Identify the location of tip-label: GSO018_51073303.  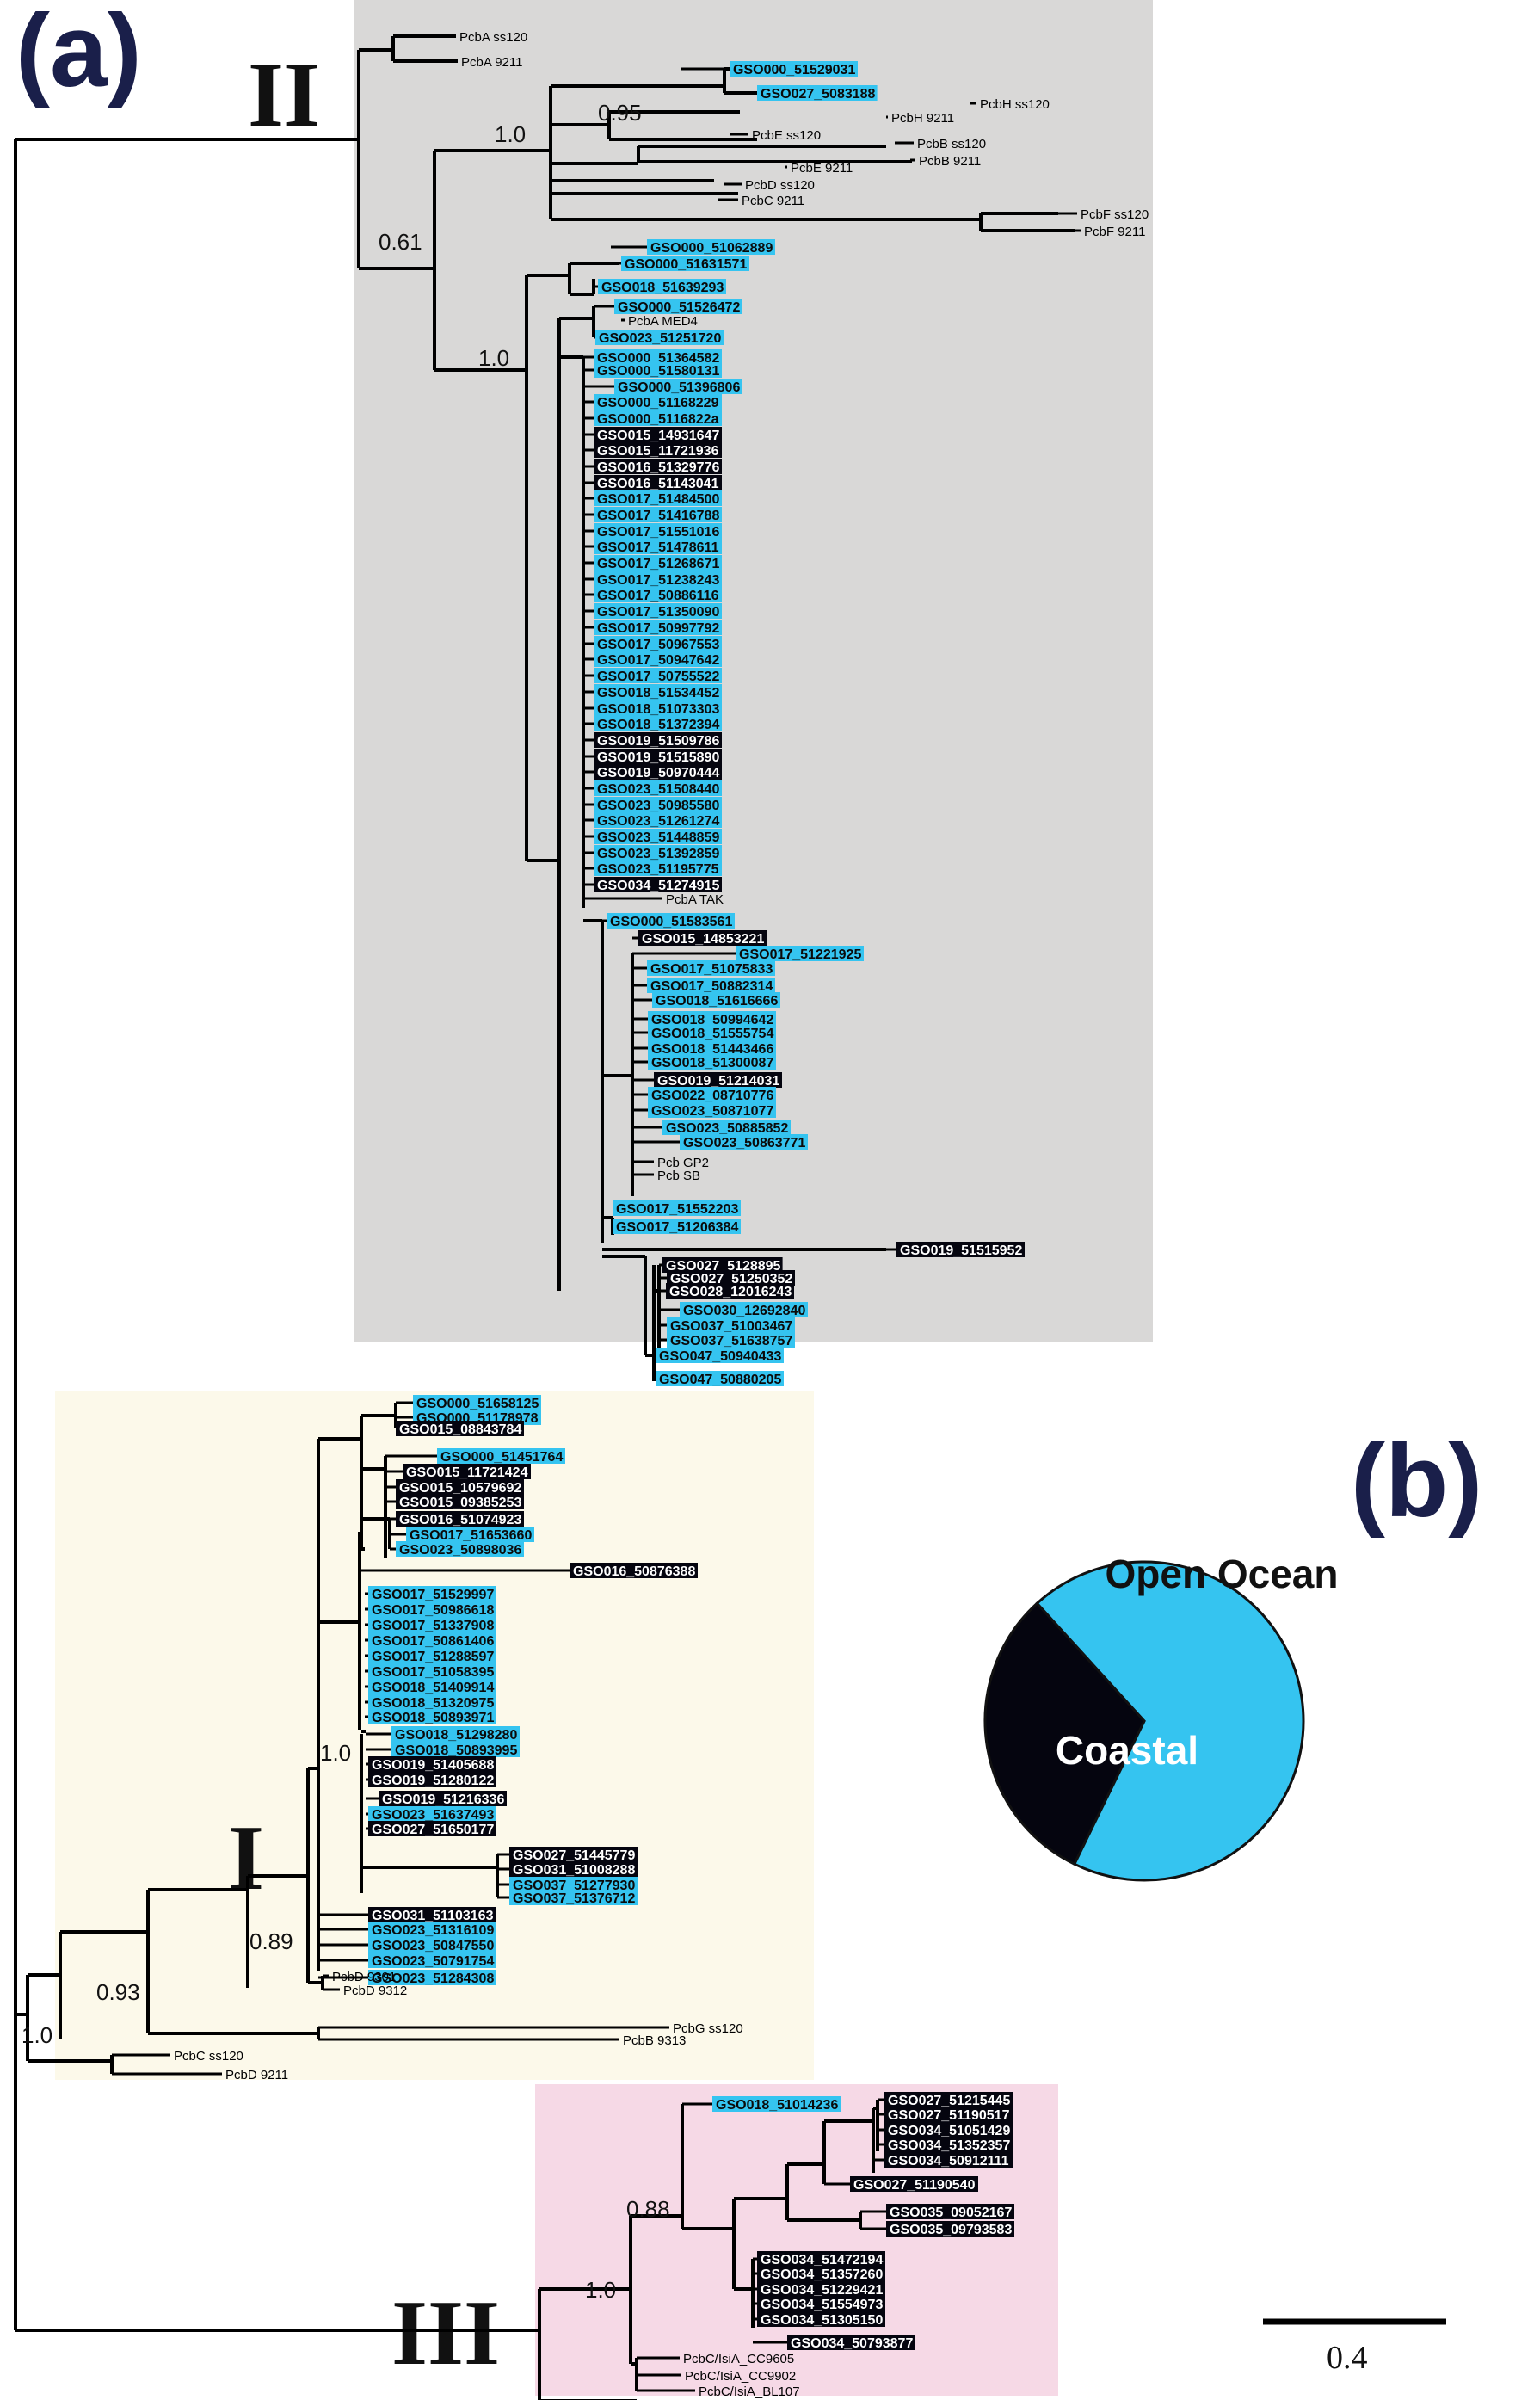
(658, 710).